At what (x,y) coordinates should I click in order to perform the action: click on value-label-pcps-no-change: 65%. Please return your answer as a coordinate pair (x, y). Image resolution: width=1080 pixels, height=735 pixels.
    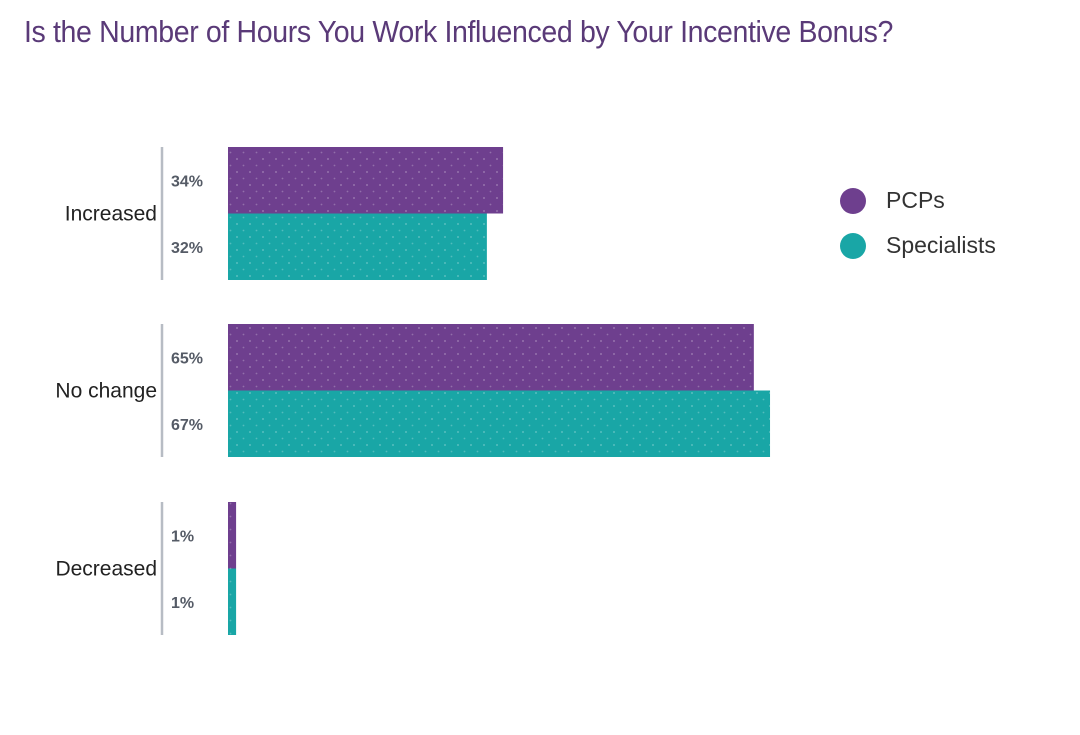
    Looking at the image, I should click on (187, 358).